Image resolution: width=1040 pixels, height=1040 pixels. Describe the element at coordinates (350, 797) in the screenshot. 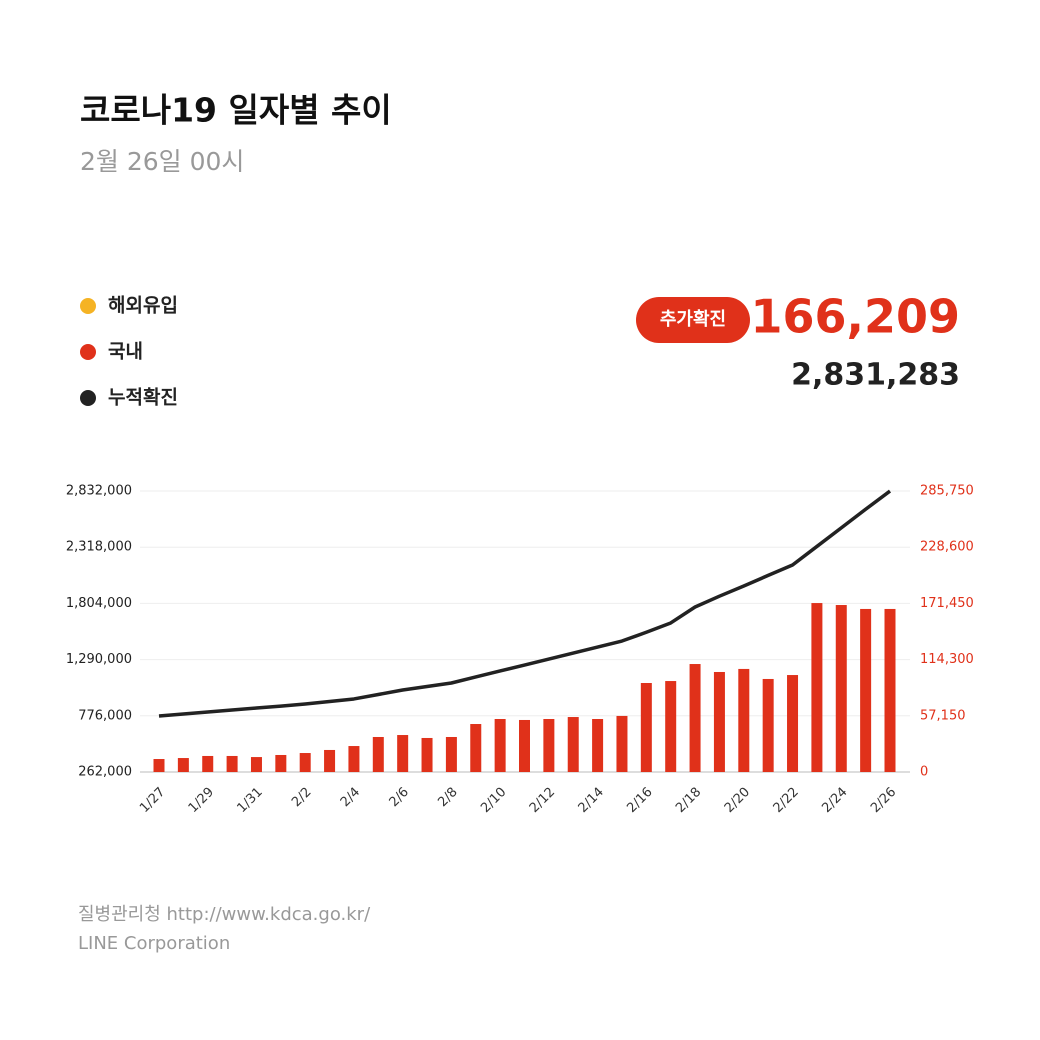

I see `x-tick-label: 2/4` at that location.